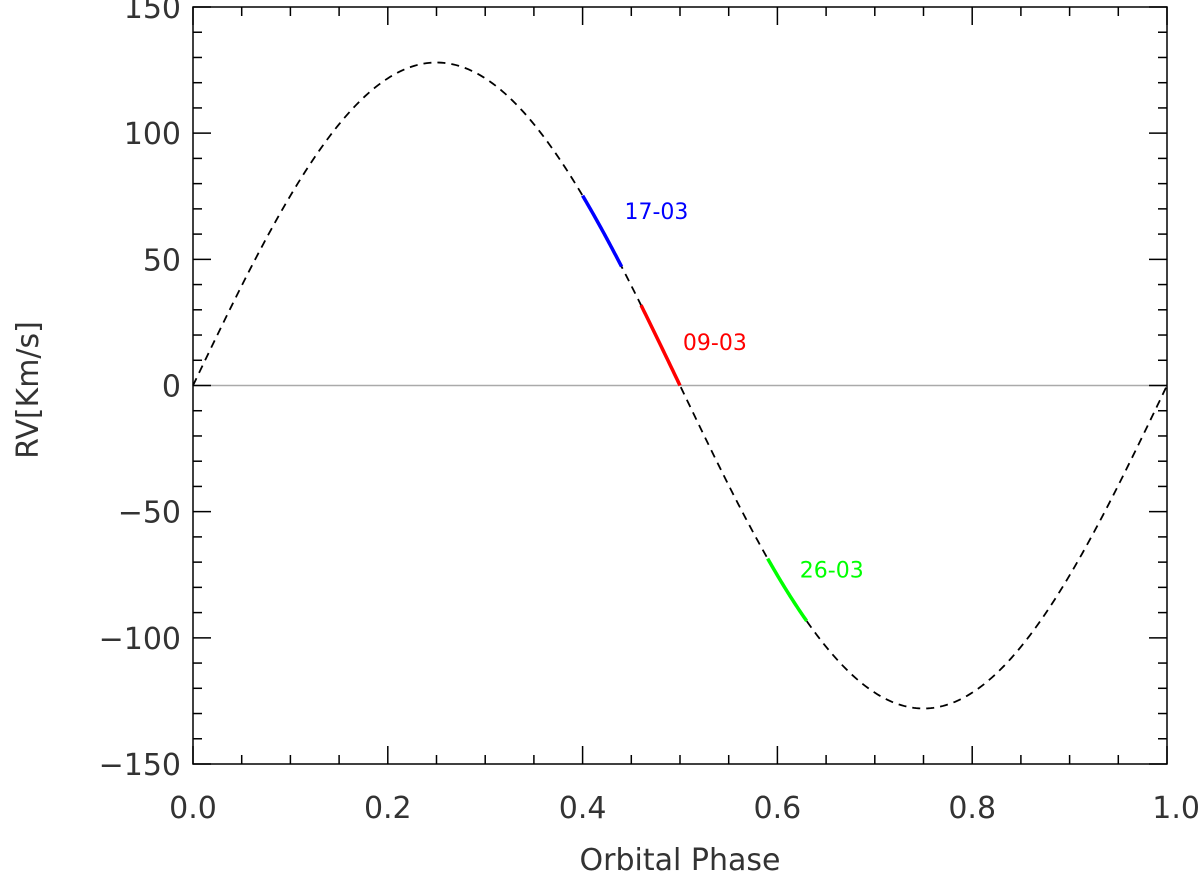 This screenshot has width=1200, height=883. What do you see at coordinates (140, 765) in the screenshot?
I see `y-tick-label: −150` at bounding box center [140, 765].